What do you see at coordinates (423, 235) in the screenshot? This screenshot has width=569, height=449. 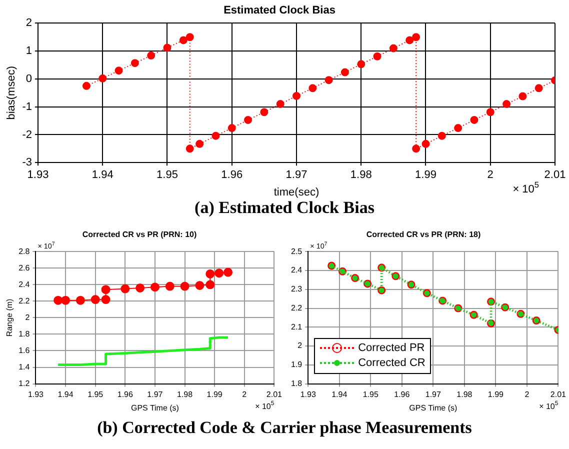 I see `chart-title: Corrected CR vs PR (PRN: 18)` at bounding box center [423, 235].